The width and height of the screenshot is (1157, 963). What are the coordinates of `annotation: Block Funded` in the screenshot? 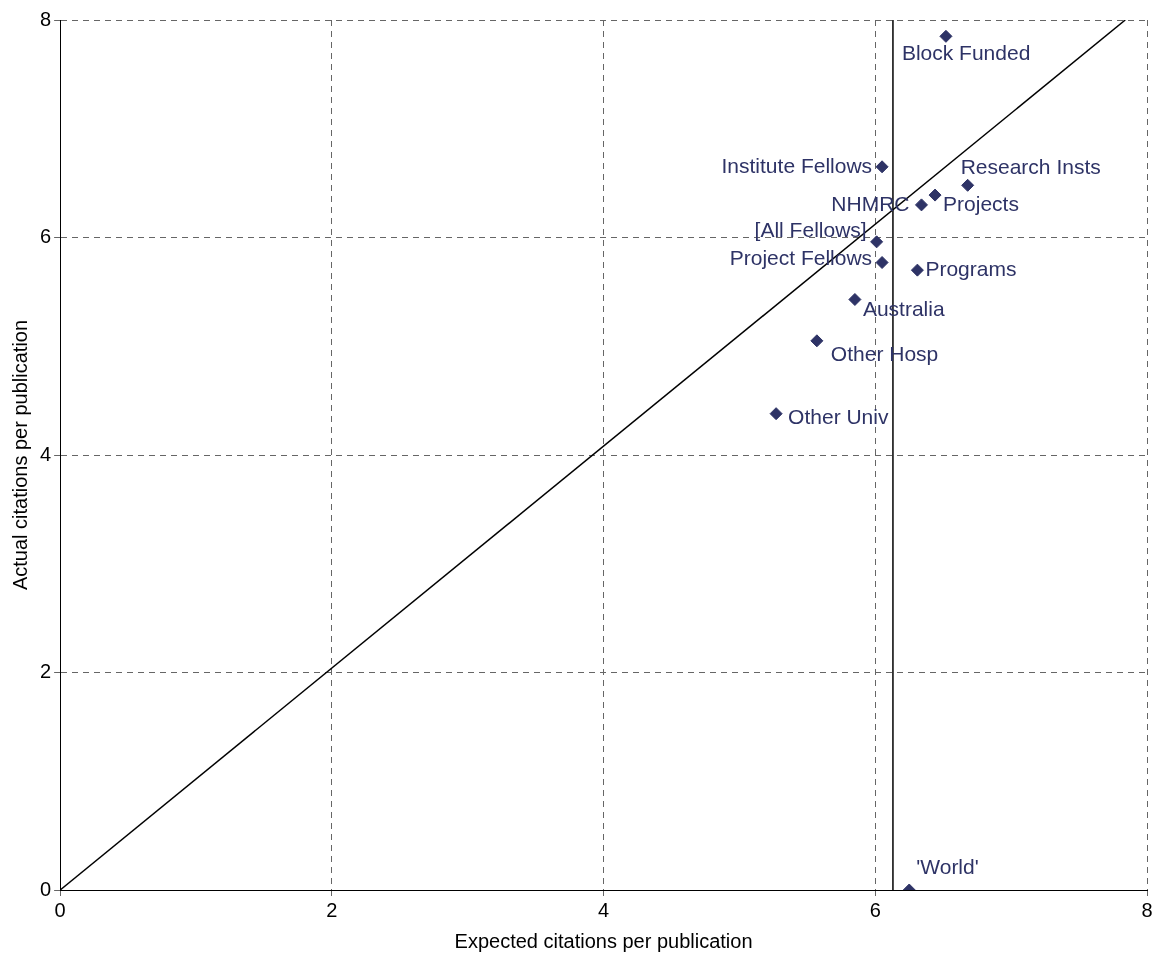 It's located at (966, 53).